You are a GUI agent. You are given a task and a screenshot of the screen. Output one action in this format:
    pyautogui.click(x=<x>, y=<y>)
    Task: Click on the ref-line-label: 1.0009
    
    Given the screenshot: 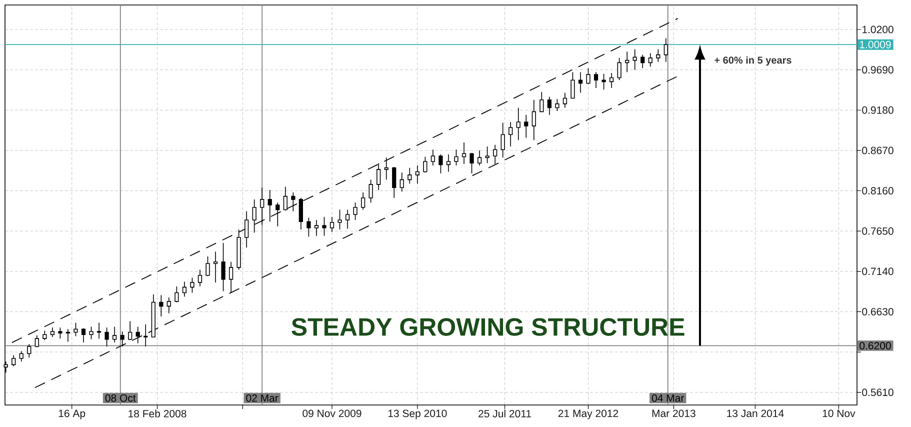 What is the action you would take?
    pyautogui.click(x=875, y=44)
    